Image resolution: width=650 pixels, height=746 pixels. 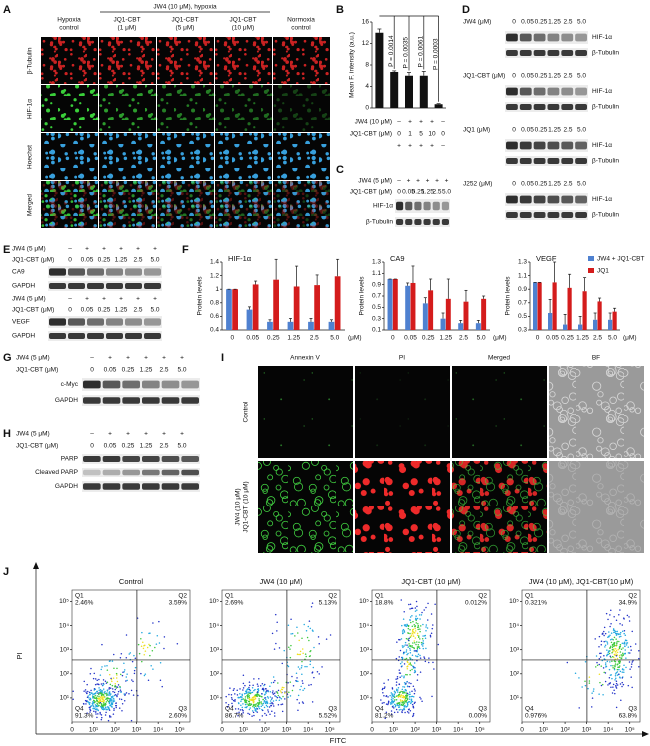 What do you see at coordinates (410, 338) in the screenshot?
I see `x-tick-label: 0.05` at bounding box center [410, 338].